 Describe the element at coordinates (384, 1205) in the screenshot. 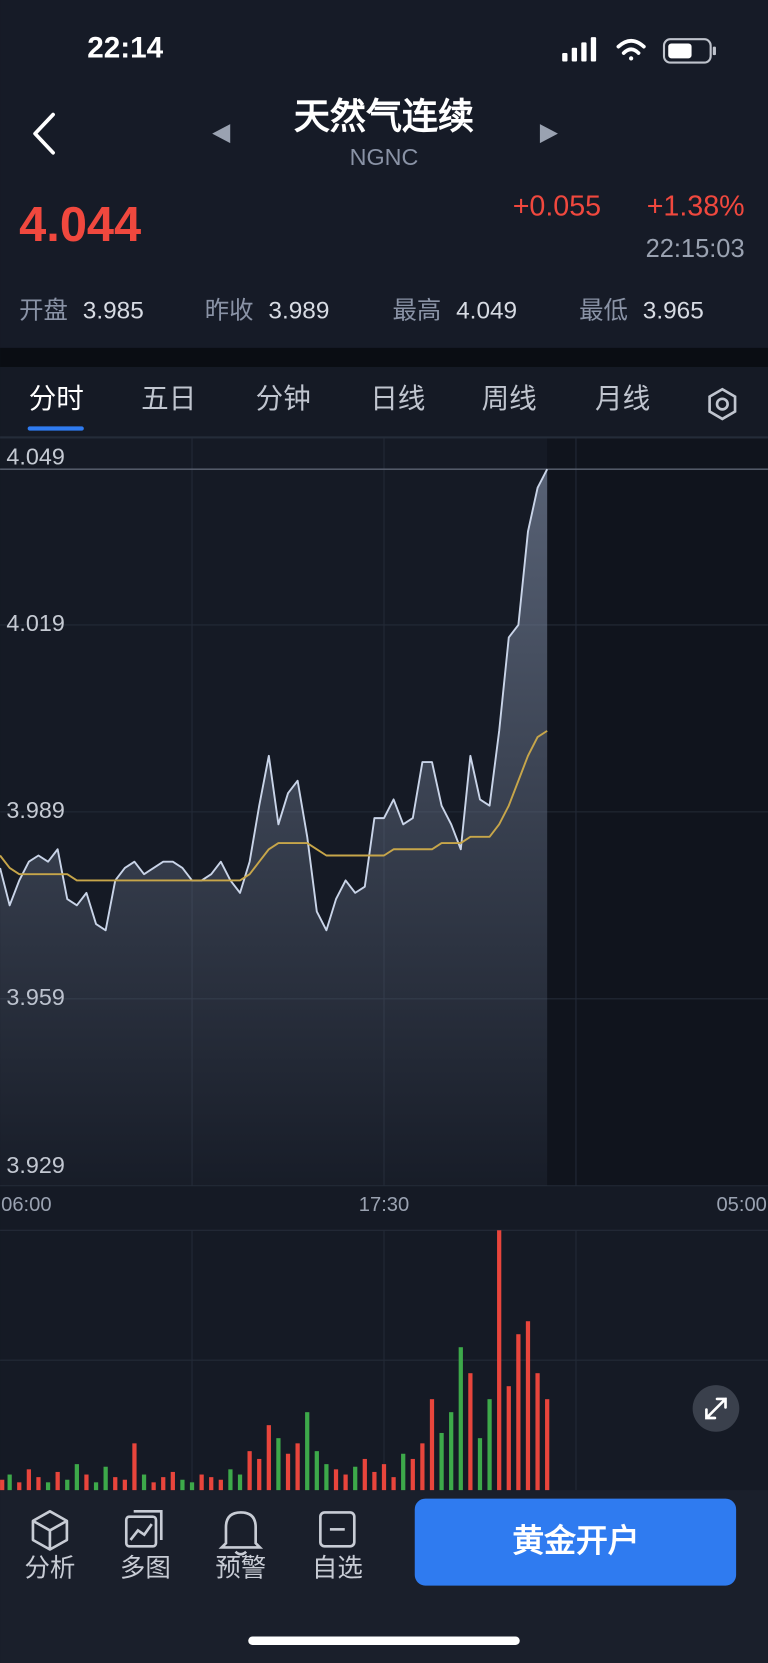

I see `x-tick-label: 17:30` at that location.